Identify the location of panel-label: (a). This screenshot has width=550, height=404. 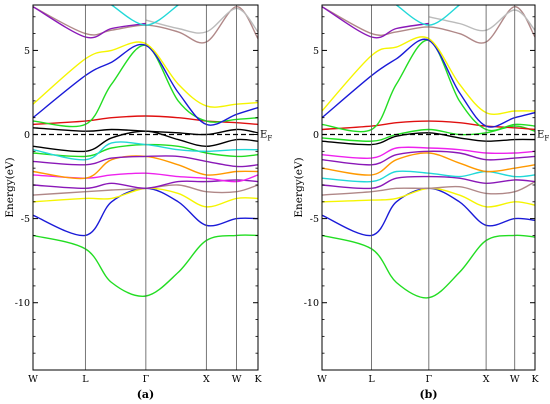
(146, 394).